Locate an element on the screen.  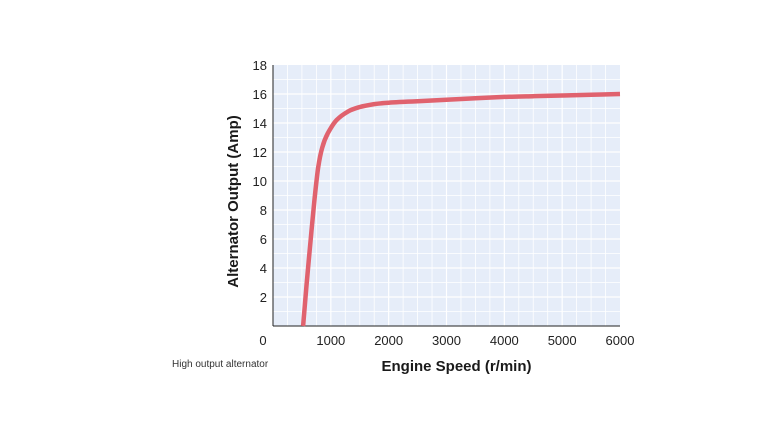
x-tick-label: 5000 is located at coordinates (562, 340).